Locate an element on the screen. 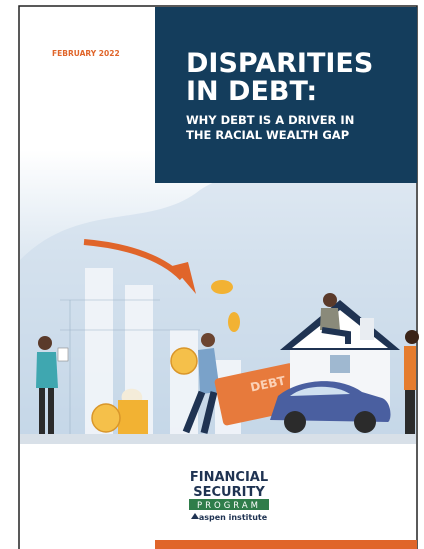 The width and height of the screenshot is (424, 549). person-right is located at coordinates (411, 382).